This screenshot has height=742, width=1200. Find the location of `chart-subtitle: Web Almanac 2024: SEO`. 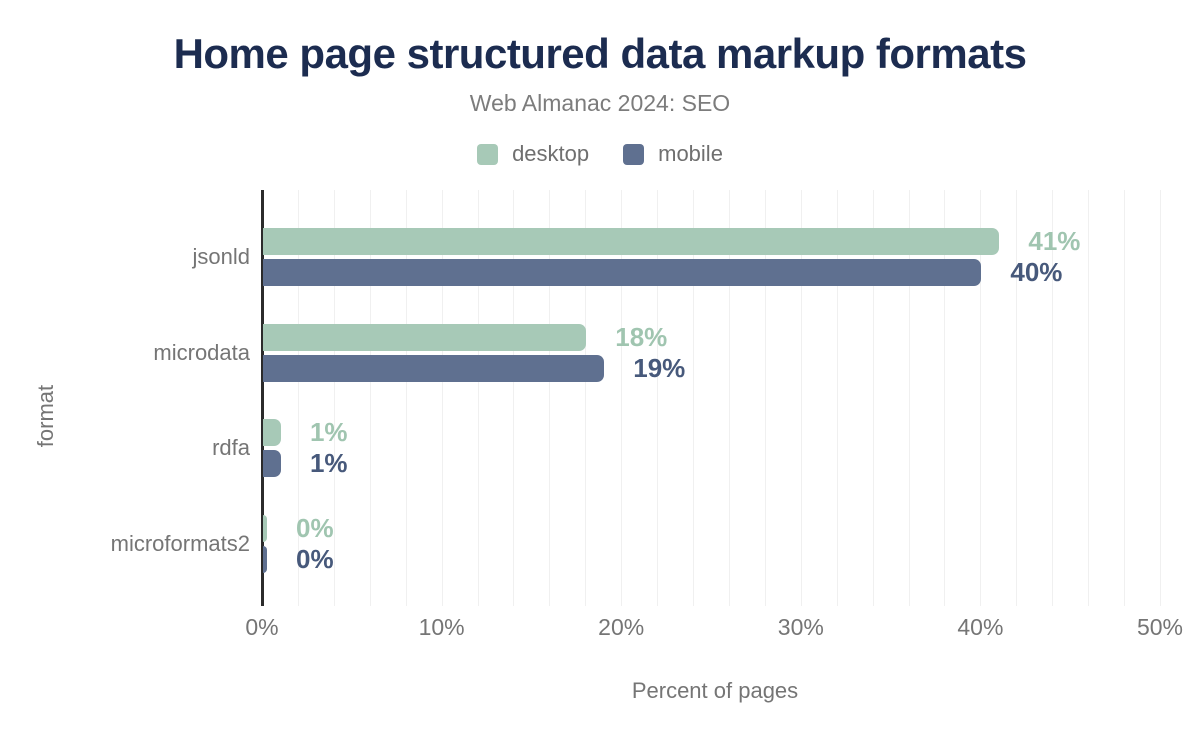

chart-subtitle: Web Almanac 2024: SEO is located at coordinates (600, 103).